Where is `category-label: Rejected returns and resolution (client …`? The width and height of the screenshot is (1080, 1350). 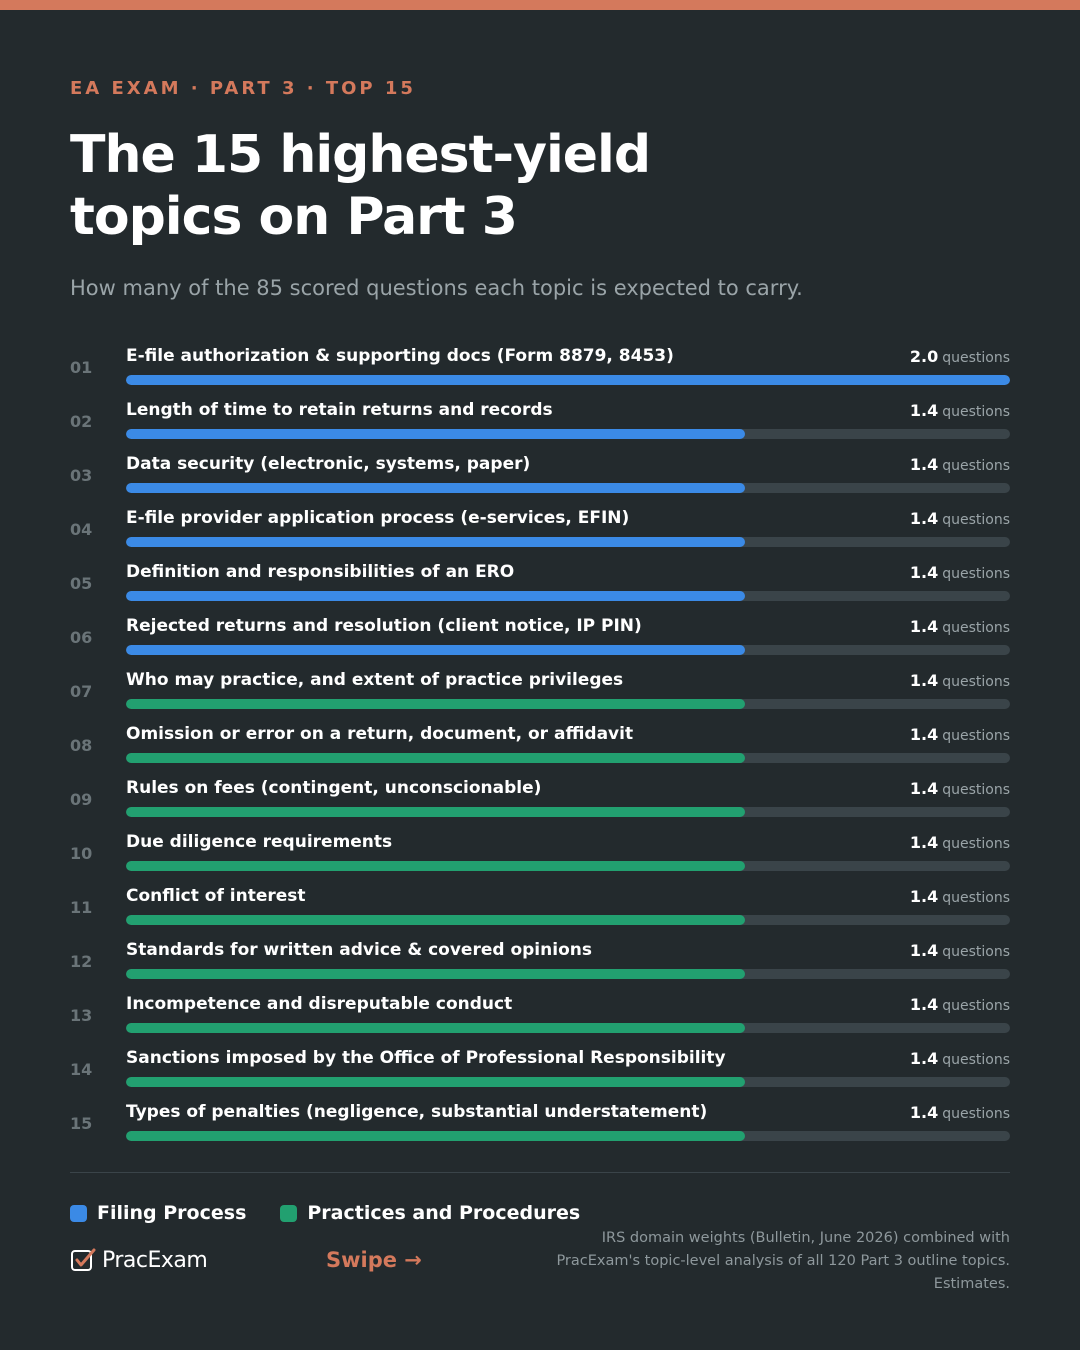 category-label: Rejected returns and resolution (client … is located at coordinates (384, 626).